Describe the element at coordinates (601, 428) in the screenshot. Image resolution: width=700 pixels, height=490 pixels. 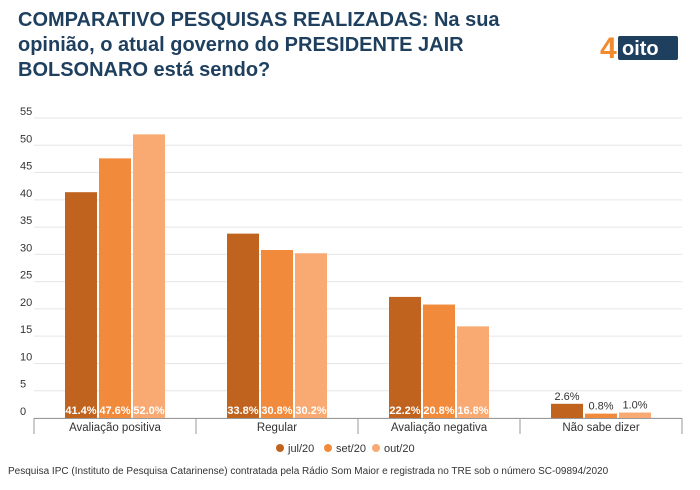
I see `x-tick-label: Não sabe dizer` at that location.